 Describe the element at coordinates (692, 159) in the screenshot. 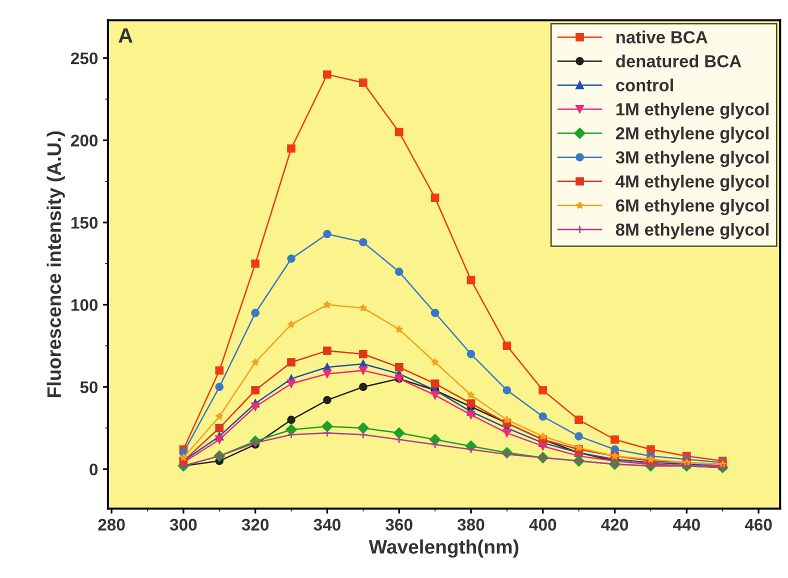

I see `legend-label: 3M ethylene glycol` at that location.